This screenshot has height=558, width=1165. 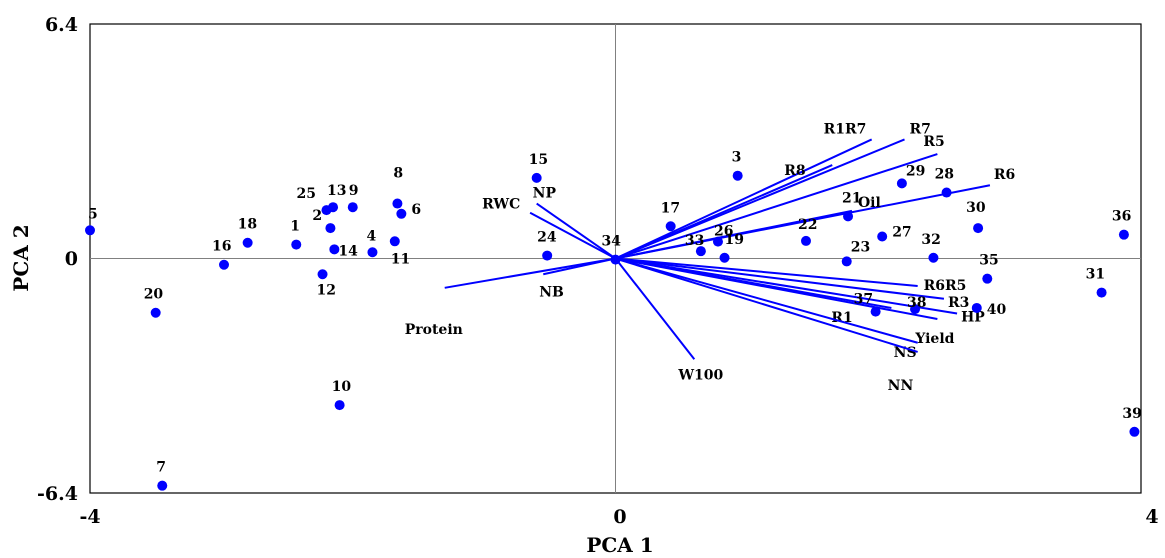 I want to click on vector-line-yield, so click(x=776, y=288).